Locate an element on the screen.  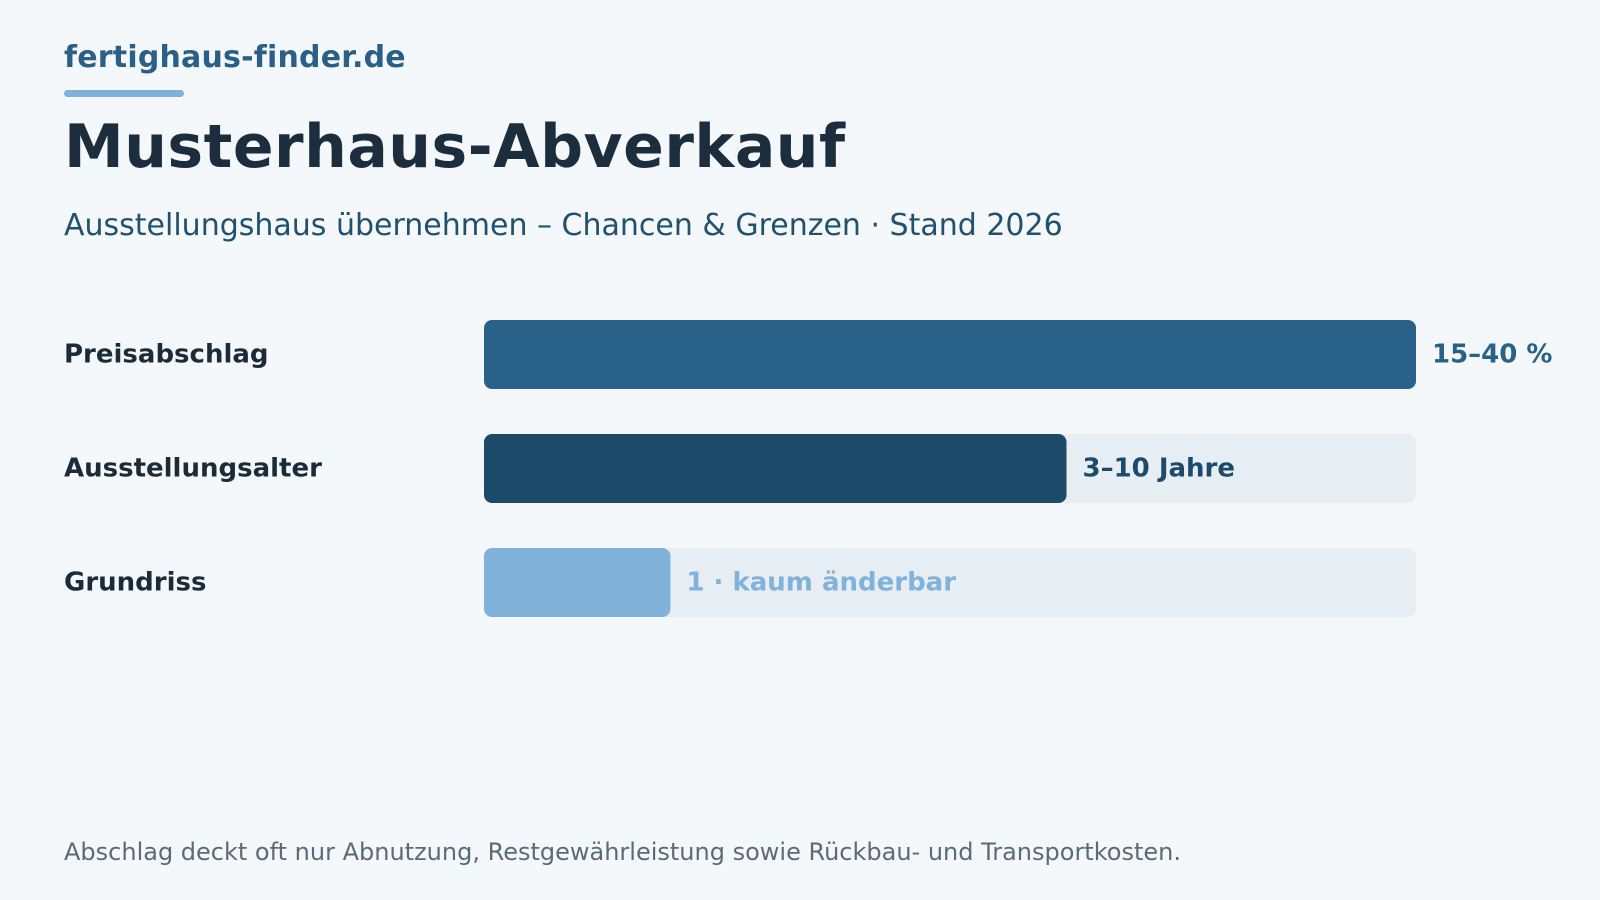
page-title: Musterhaus-Abverkauf is located at coordinates (455, 147).